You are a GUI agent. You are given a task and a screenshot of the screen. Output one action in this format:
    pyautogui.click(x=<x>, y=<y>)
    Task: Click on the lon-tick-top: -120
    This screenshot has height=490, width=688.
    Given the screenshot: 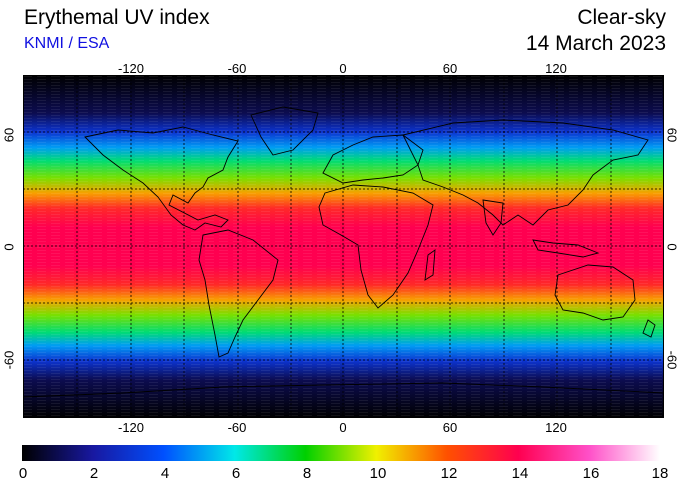 What is the action you would take?
    pyautogui.click(x=131, y=68)
    